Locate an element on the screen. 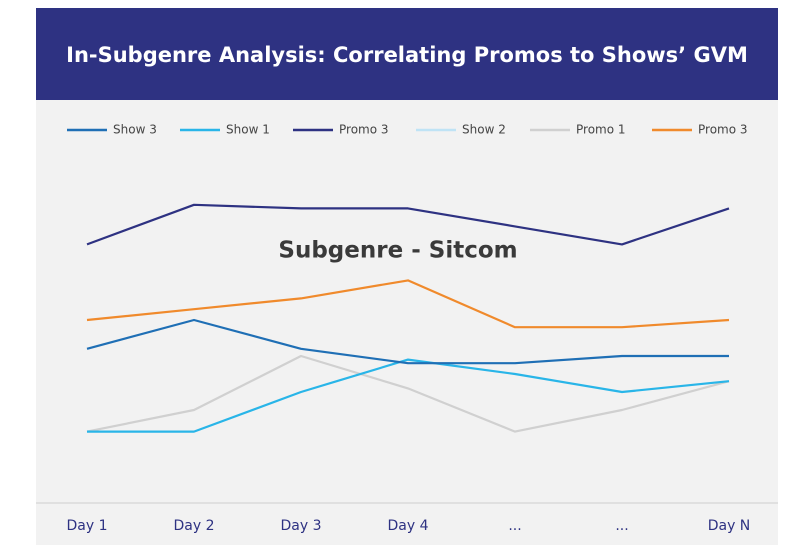  x-tick-label: Day 2 is located at coordinates (193, 526).